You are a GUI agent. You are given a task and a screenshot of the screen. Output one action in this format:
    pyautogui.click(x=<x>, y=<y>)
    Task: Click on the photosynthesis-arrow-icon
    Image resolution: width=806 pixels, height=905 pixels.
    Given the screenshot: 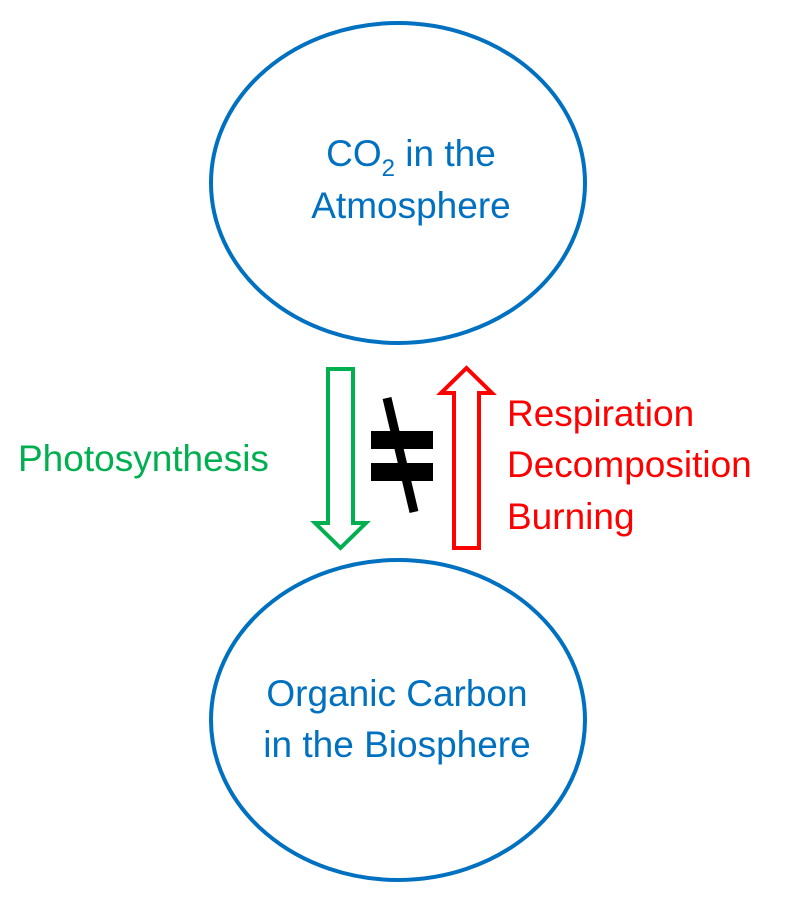 What is the action you would take?
    pyautogui.click(x=340, y=459)
    